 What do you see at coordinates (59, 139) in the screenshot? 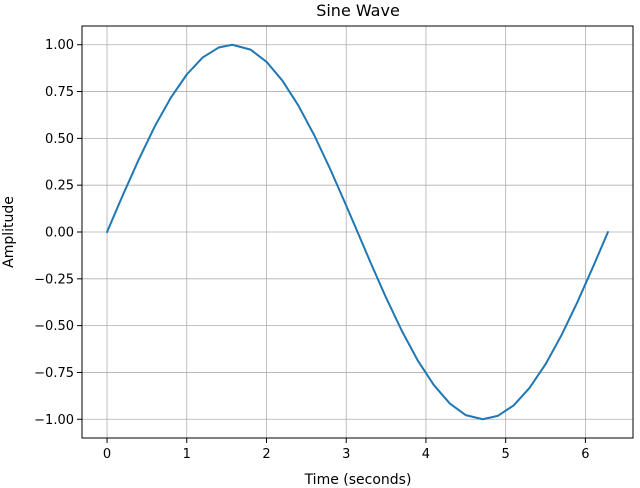
I see `y-tick-label: 0.50` at bounding box center [59, 139].